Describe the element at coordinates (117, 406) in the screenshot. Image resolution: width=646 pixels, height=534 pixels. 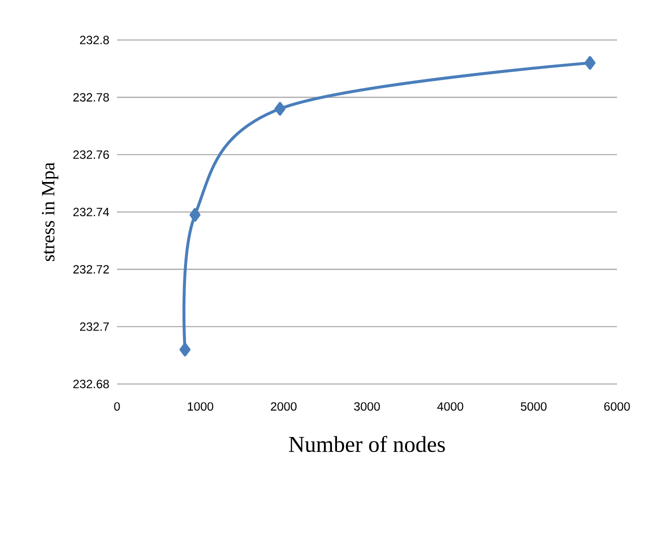
I see `x-tick-label: 0` at that location.